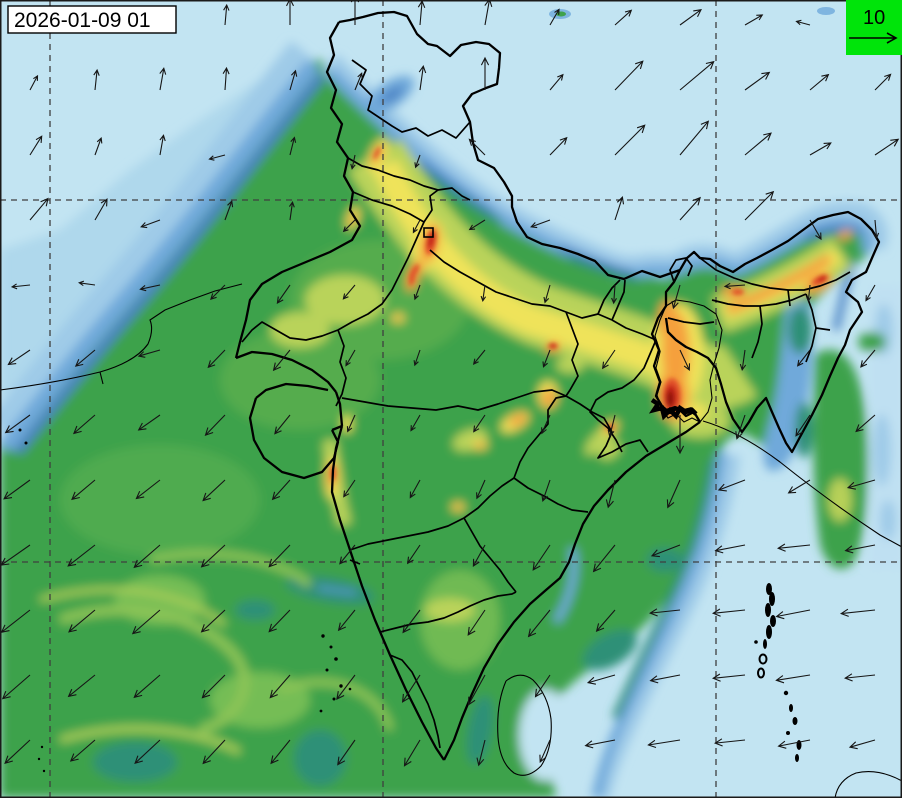 This screenshot has height=798, width=902. What do you see at coordinates (101, 378) in the screenshot?
I see `indus-delta-line` at bounding box center [101, 378].